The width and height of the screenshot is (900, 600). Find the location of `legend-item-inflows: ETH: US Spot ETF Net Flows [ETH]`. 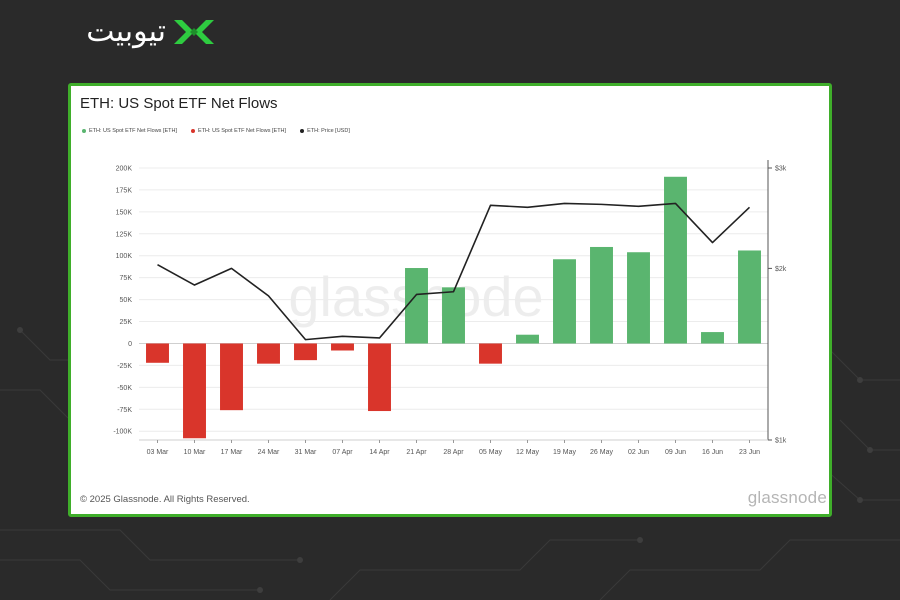

legend-item-inflows: ETH: US Spot ETF Net Flows [ETH] is located at coordinates (129, 131).